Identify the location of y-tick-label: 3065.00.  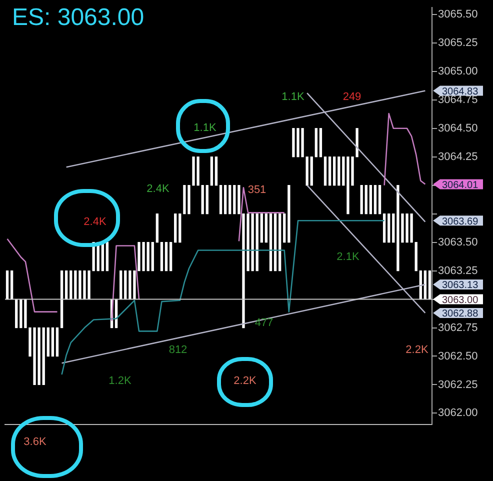
(458, 71).